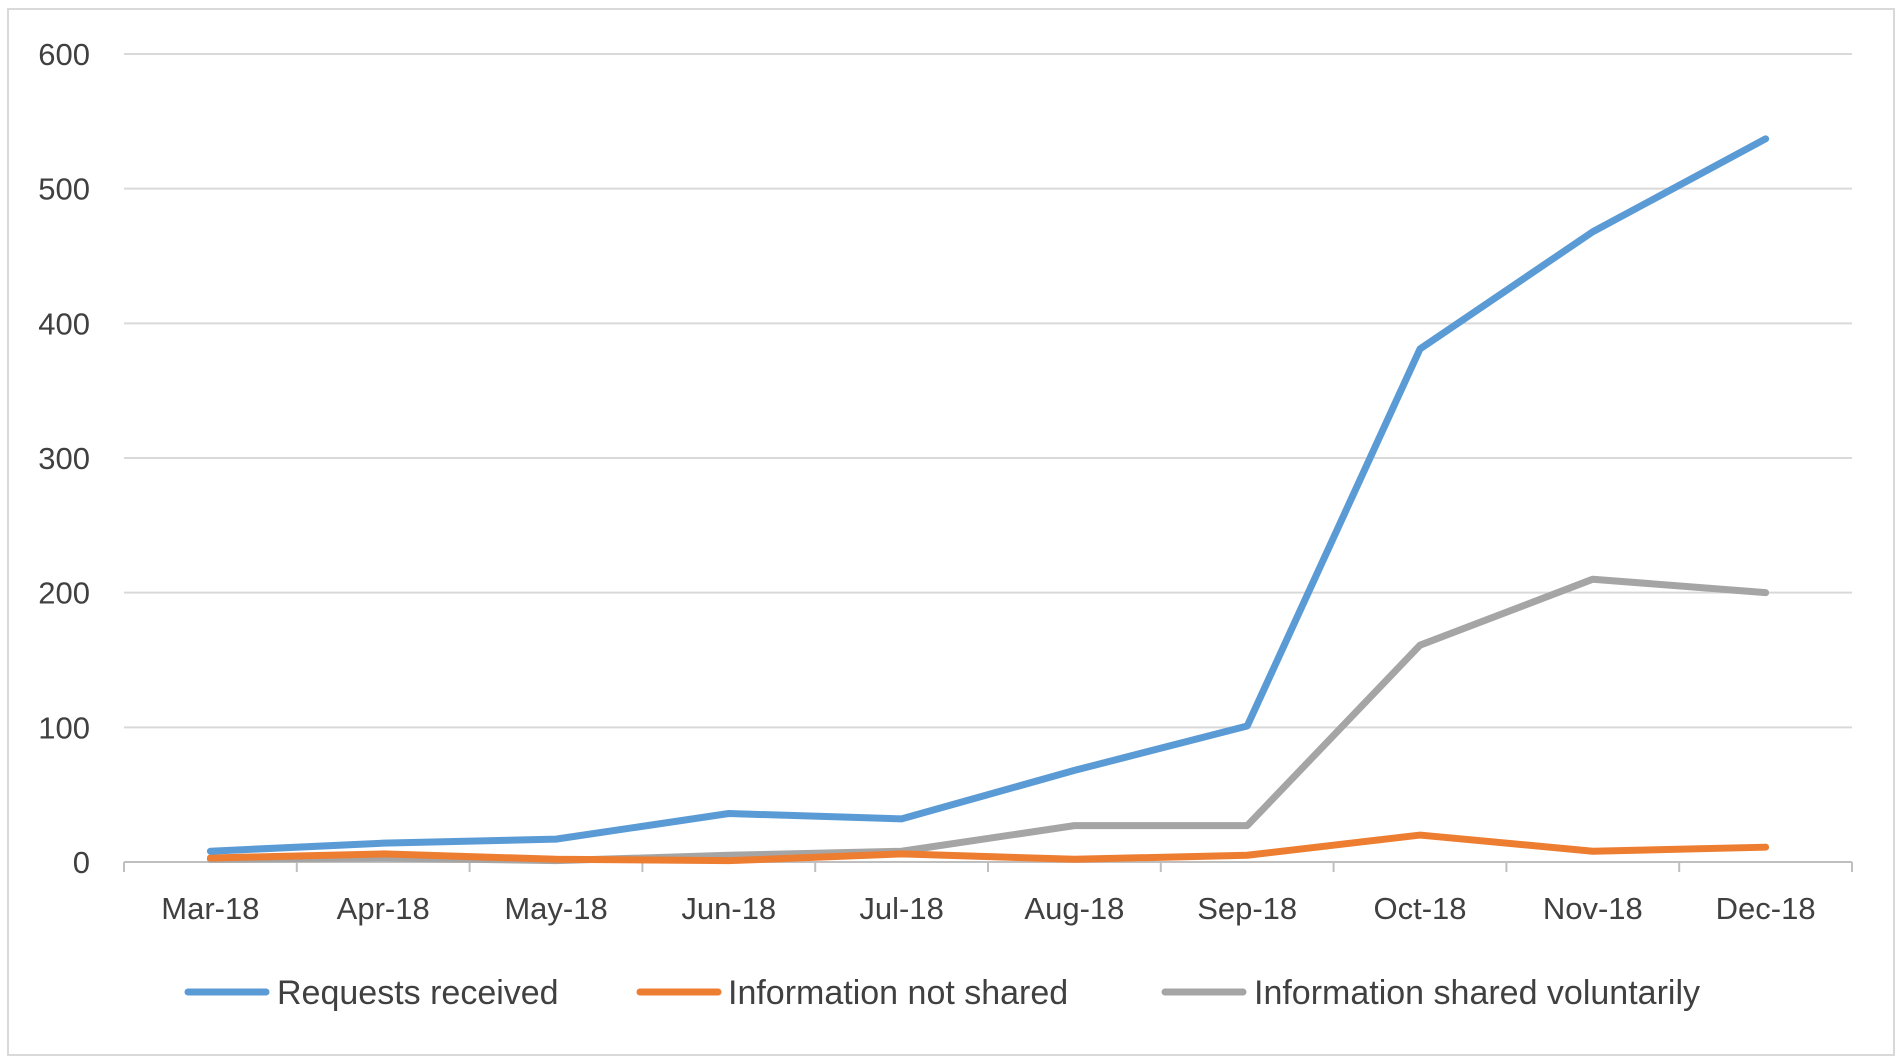 The image size is (1904, 1064). Describe the element at coordinates (1074, 908) in the screenshot. I see `x-tick-label: Aug-18` at that location.